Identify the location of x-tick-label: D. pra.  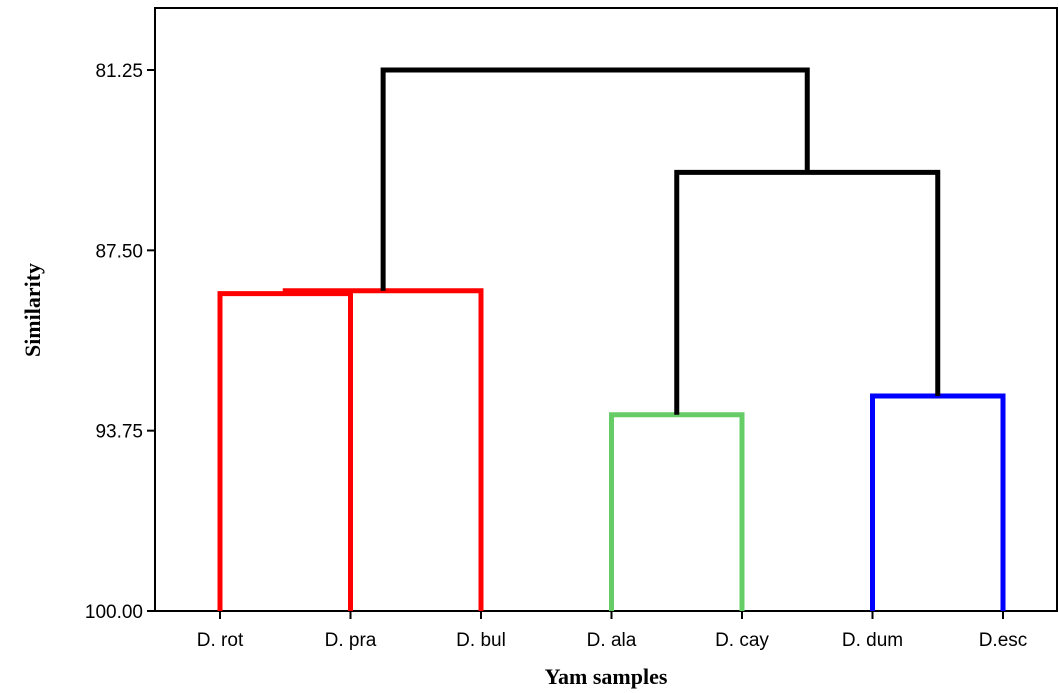
(351, 640).